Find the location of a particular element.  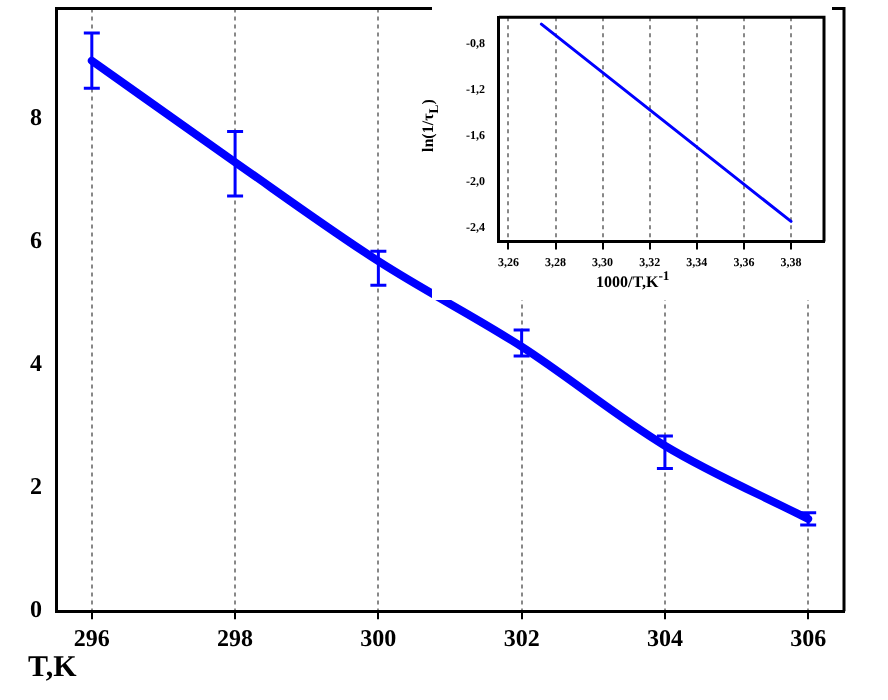

x-tick-label: 296 is located at coordinates (91, 637).